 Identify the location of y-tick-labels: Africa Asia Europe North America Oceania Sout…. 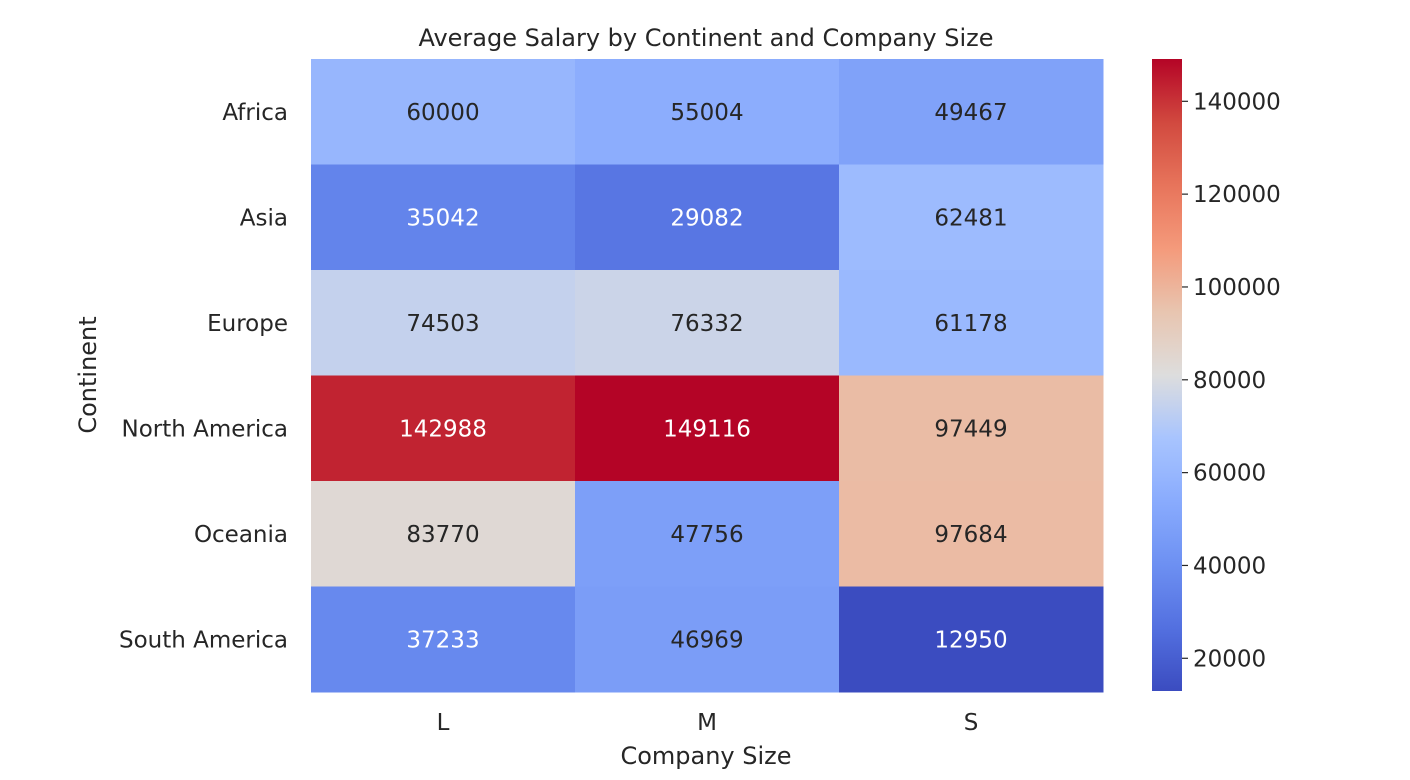
(203, 377).